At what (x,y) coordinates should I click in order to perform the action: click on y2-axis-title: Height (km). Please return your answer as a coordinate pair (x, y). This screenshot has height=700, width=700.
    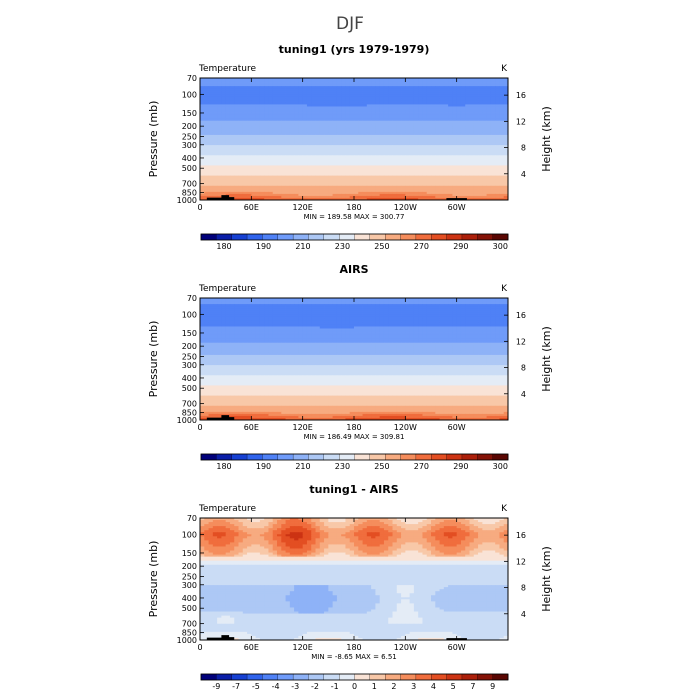
    Looking at the image, I should click on (546, 139).